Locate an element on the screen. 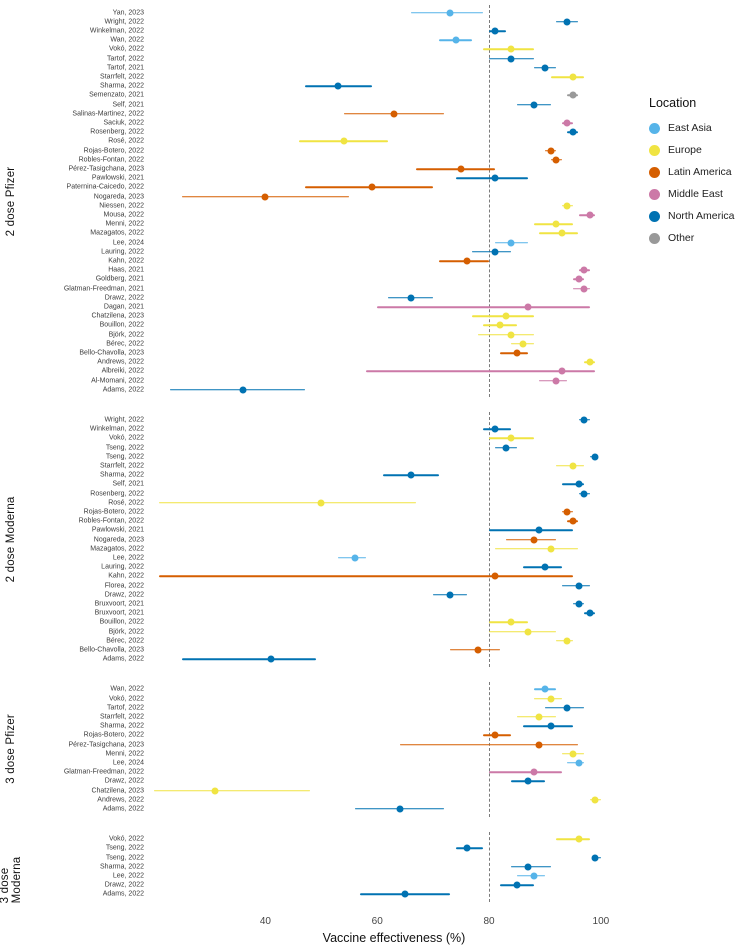 This screenshot has width=739, height=945. study-label: Winkelman, 2022 is located at coordinates (116, 31).